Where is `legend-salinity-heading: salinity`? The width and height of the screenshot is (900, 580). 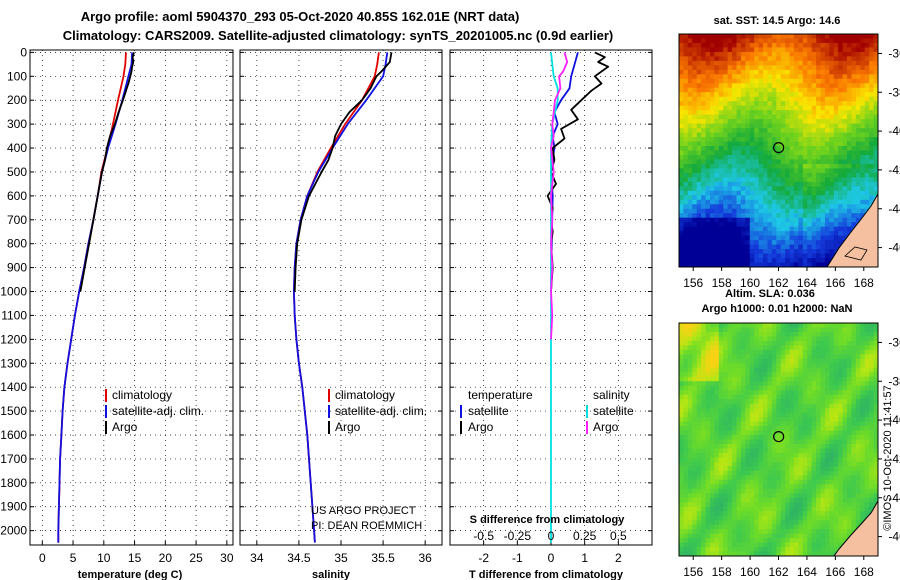
legend-salinity-heading: salinity is located at coordinates (611, 395).